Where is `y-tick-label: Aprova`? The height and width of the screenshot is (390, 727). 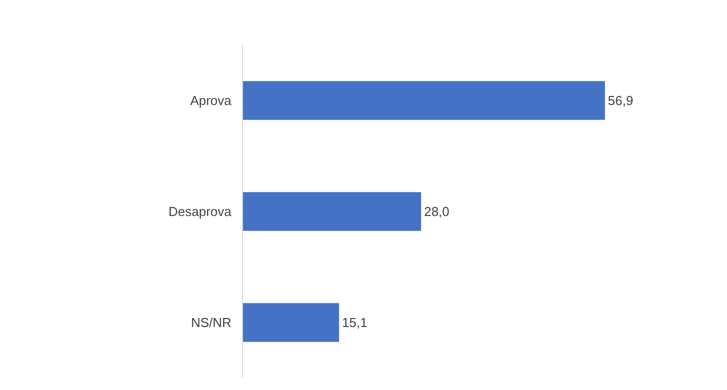
y-tick-label: Aprova is located at coordinates (211, 100).